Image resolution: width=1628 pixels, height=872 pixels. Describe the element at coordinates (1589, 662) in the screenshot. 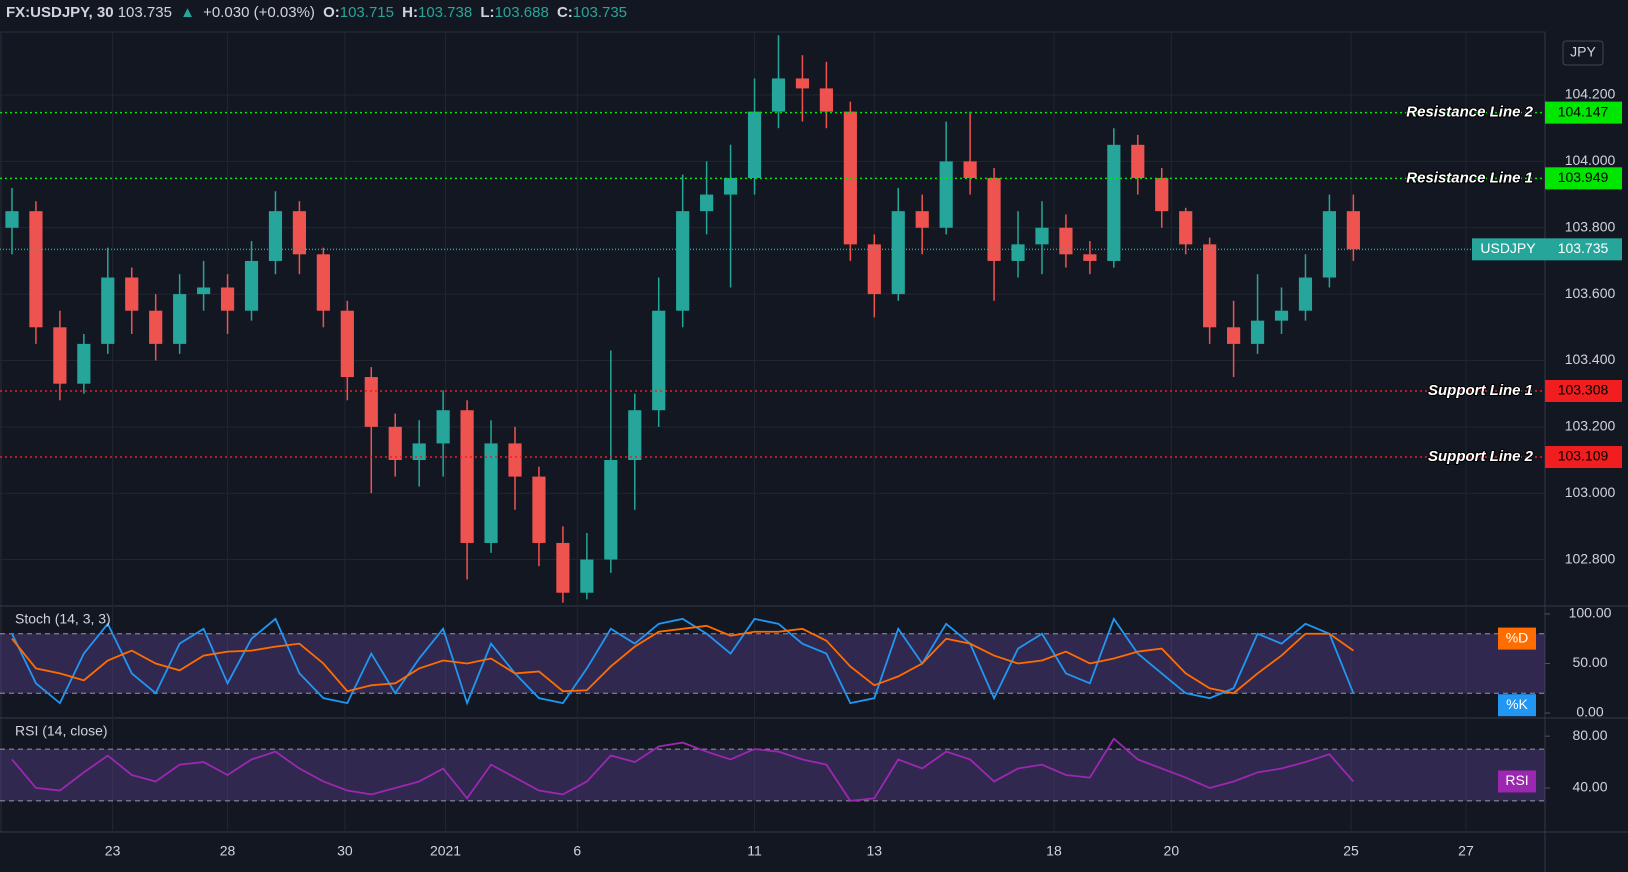

I see `y-tick-label: 50.00` at that location.